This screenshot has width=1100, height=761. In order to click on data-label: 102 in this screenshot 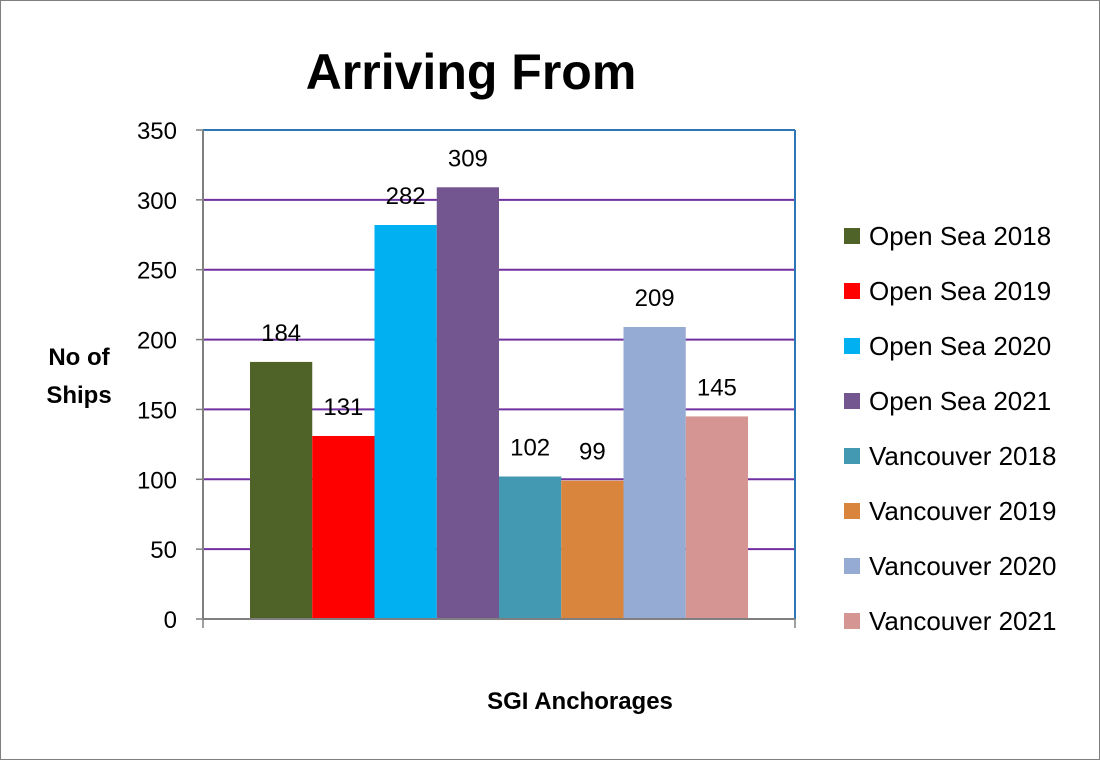, I will do `click(530, 447)`.